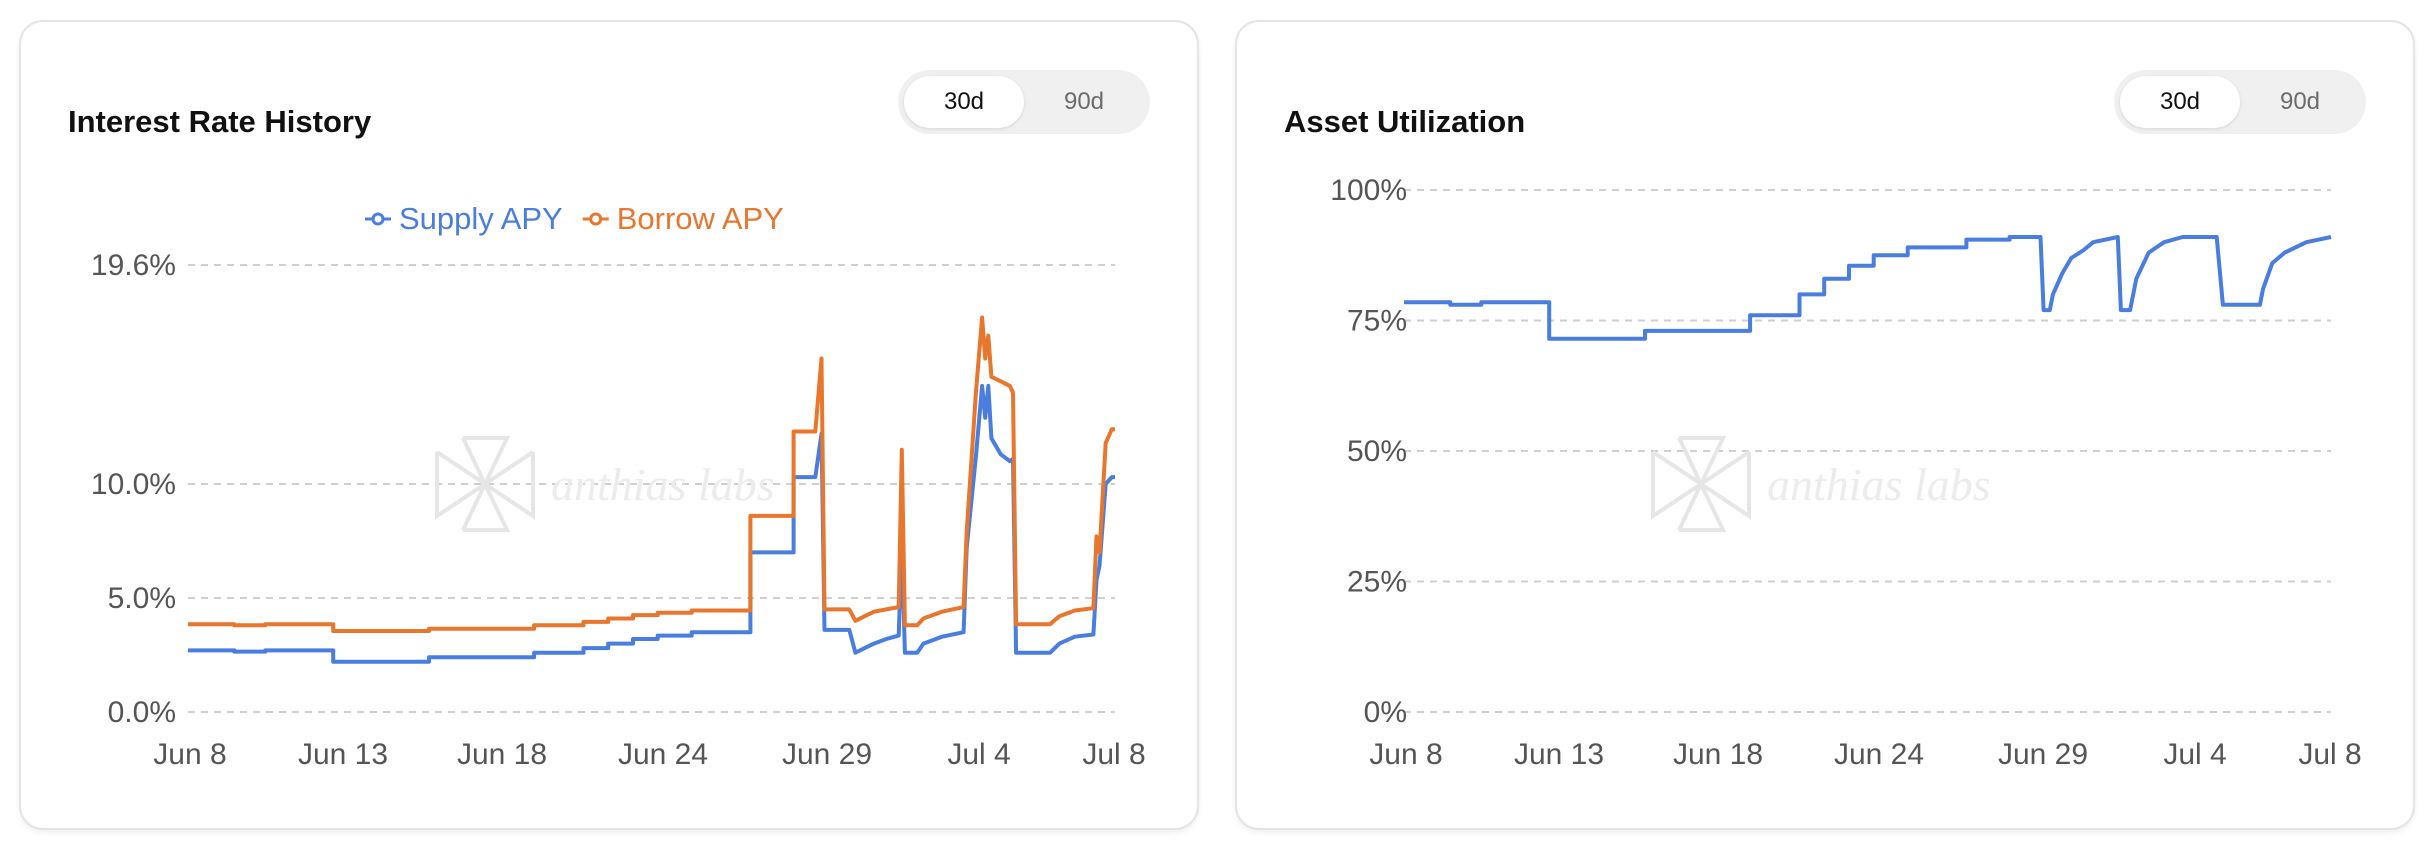 Image resolution: width=2434 pixels, height=854 pixels. I want to click on interest-rate-range-toggle: 30d 90d, so click(1024, 102).